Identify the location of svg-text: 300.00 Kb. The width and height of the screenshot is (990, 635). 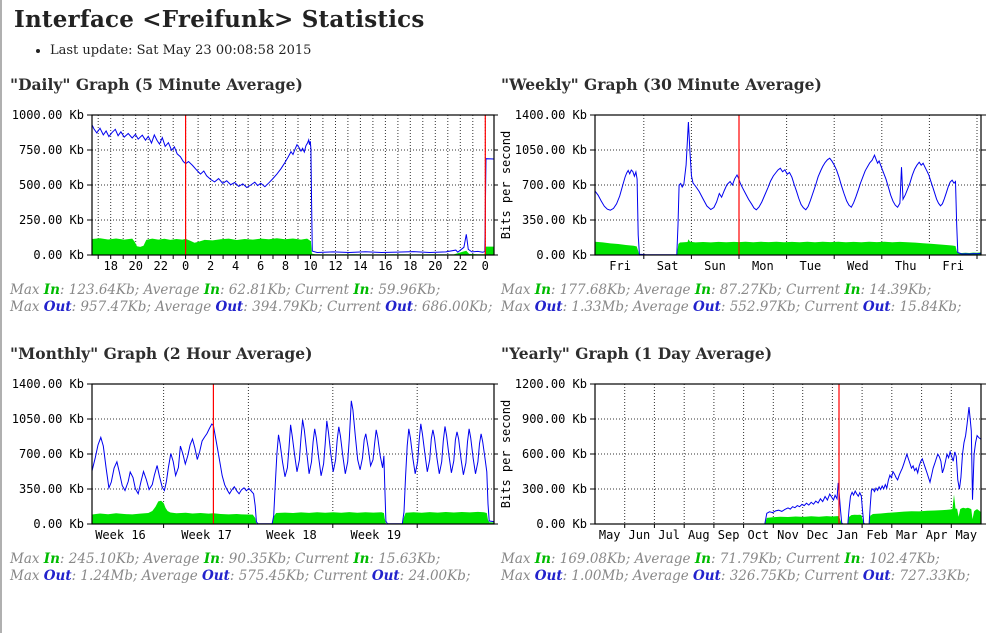
(554, 489).